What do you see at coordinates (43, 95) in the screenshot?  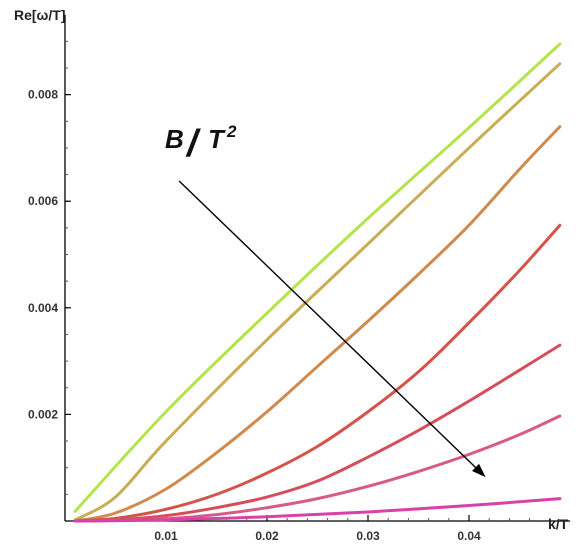 I see `y-tick-label: 0.008` at bounding box center [43, 95].